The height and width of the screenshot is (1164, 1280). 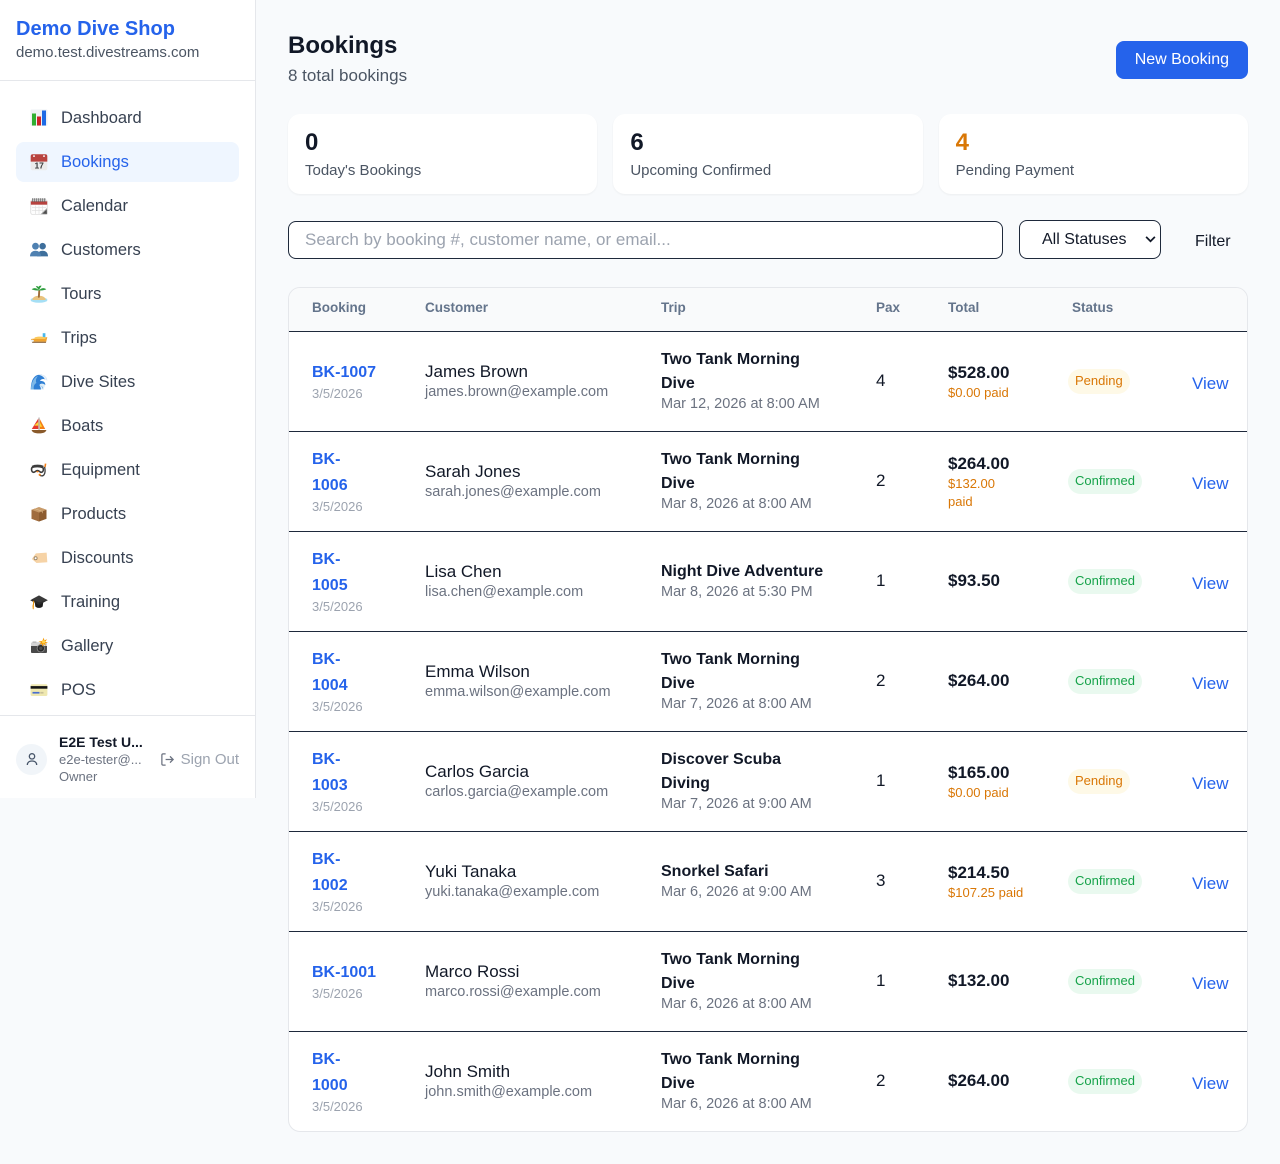 What do you see at coordinates (39, 166) in the screenshot?
I see `svg-text: 17` at bounding box center [39, 166].